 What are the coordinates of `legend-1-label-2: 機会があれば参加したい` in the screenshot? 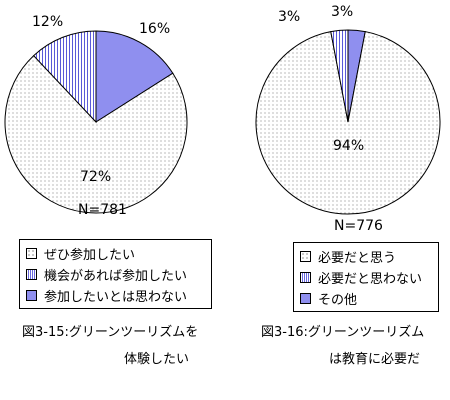 It's located at (116, 276).